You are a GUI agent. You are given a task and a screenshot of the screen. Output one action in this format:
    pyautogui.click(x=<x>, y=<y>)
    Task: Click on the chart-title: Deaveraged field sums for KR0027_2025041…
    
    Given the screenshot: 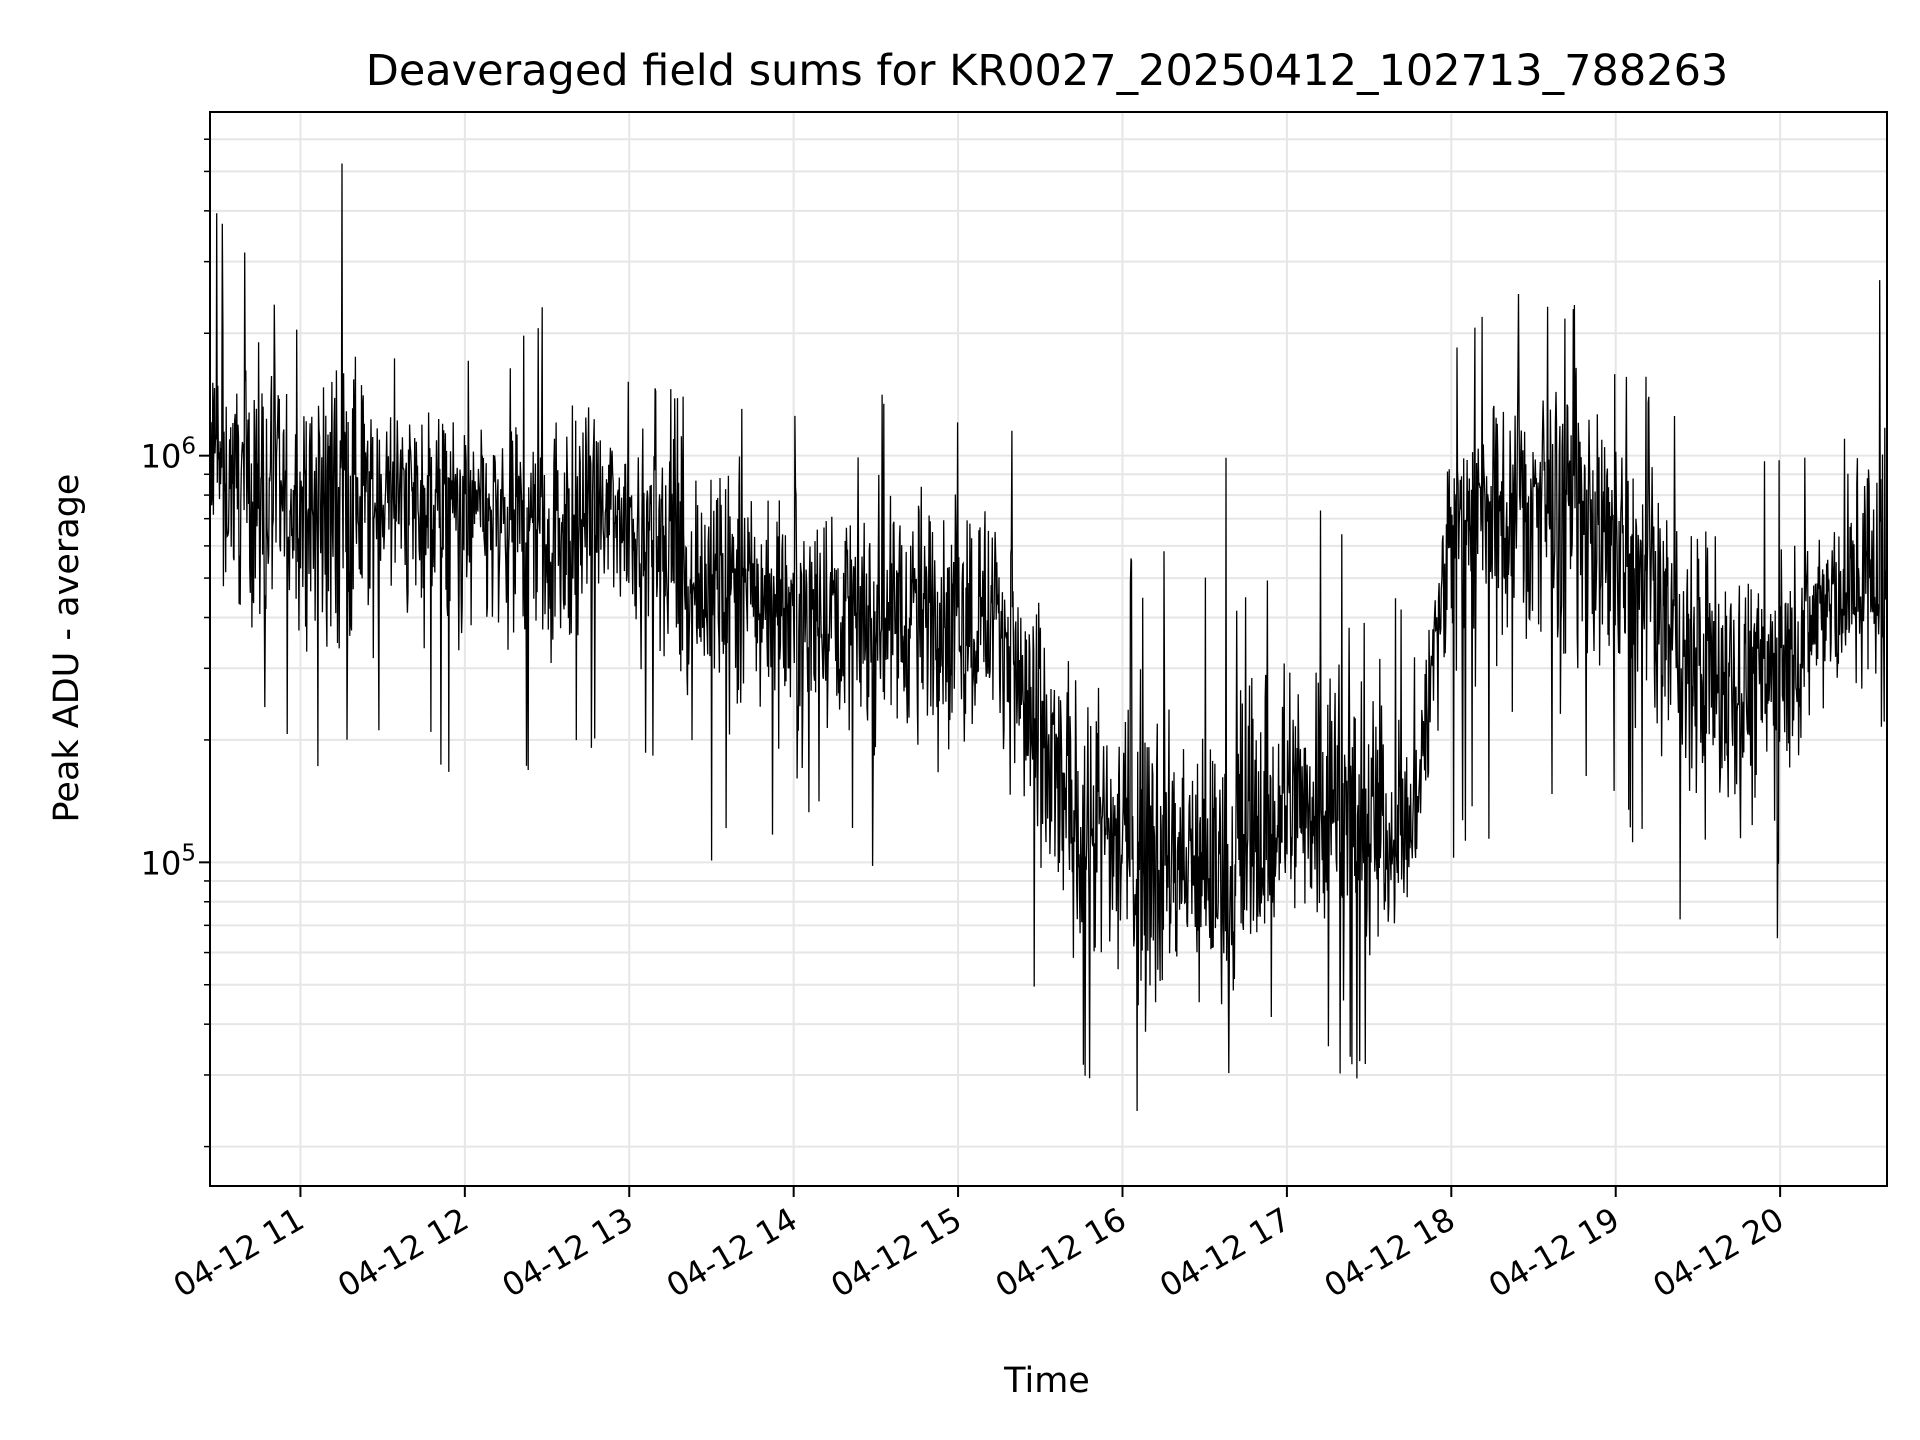 What is the action you would take?
    pyautogui.click(x=1047, y=71)
    